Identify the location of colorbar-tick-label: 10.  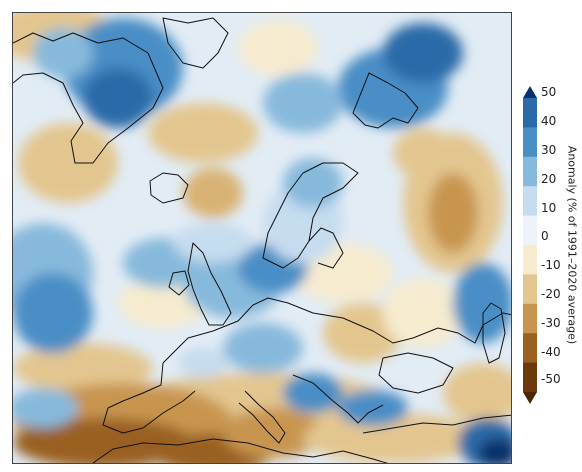
(549, 208).